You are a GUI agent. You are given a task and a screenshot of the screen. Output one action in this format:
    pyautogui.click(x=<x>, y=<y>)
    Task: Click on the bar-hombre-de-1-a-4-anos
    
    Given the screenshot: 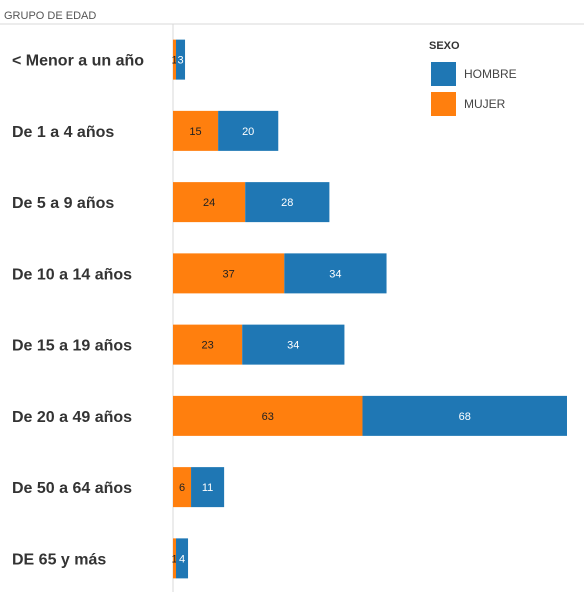 What is the action you would take?
    pyautogui.click(x=248, y=130)
    